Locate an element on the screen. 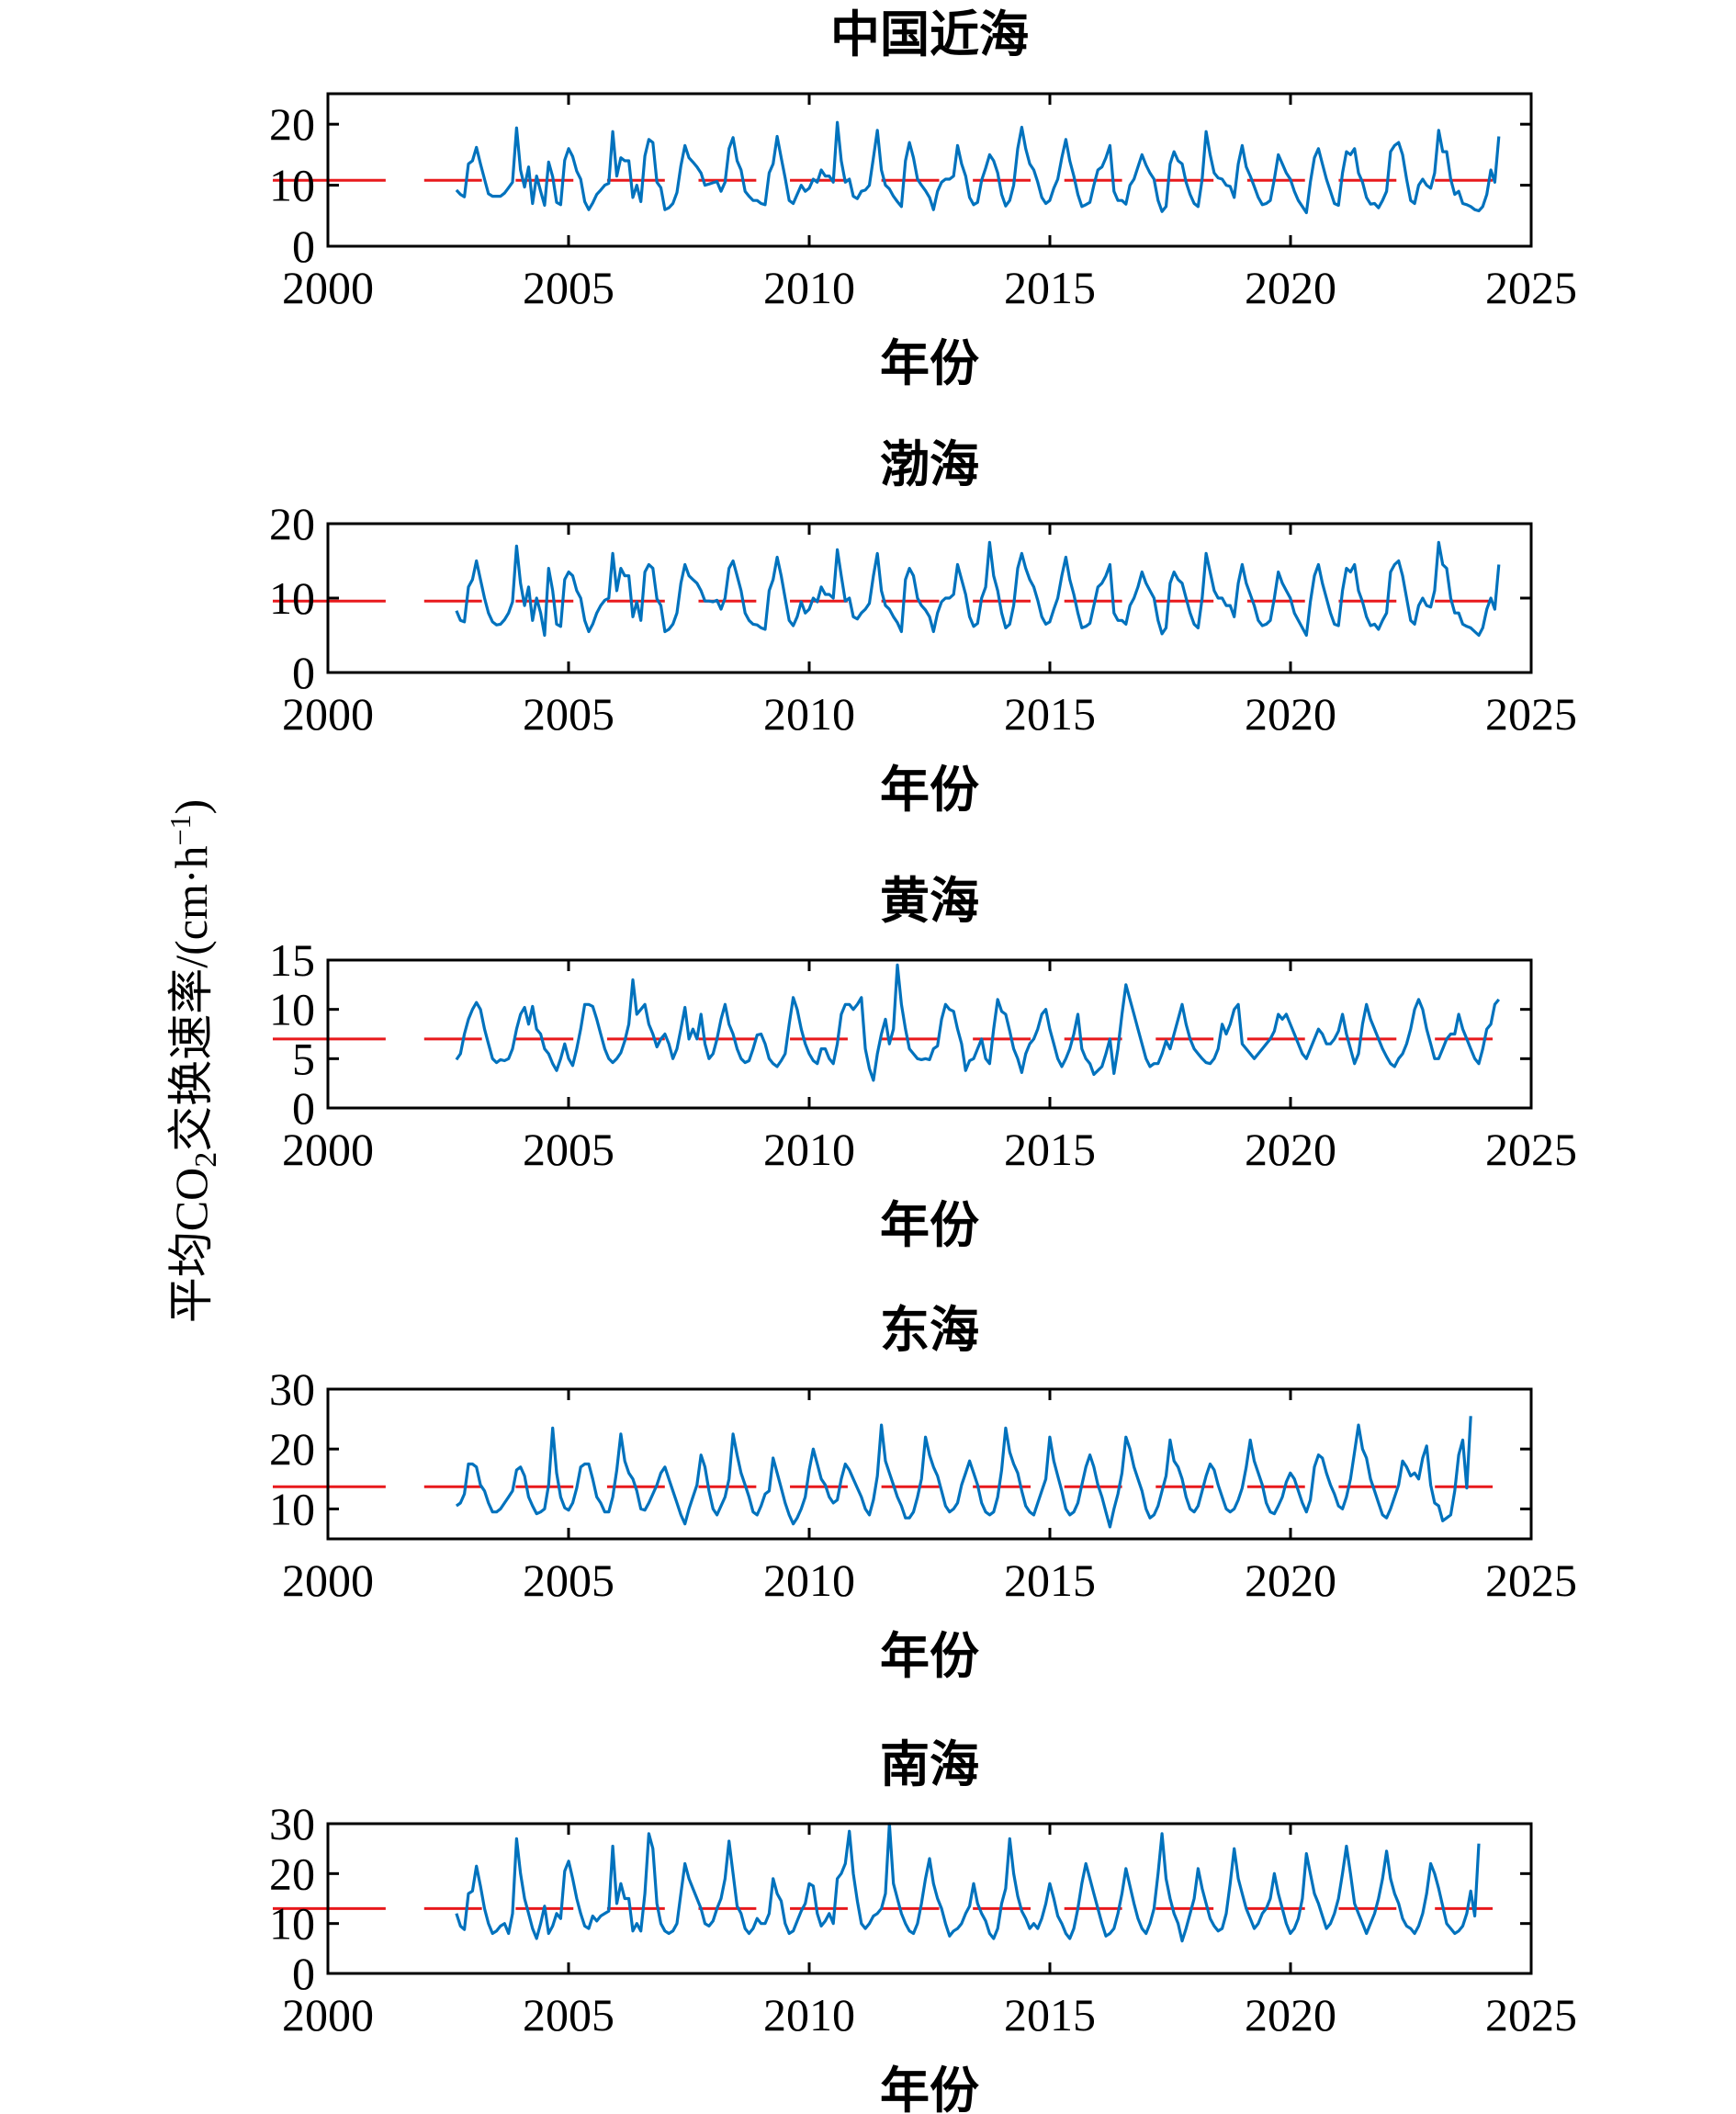  y-axis-label-subscript: 2 is located at coordinates (206, 1160).